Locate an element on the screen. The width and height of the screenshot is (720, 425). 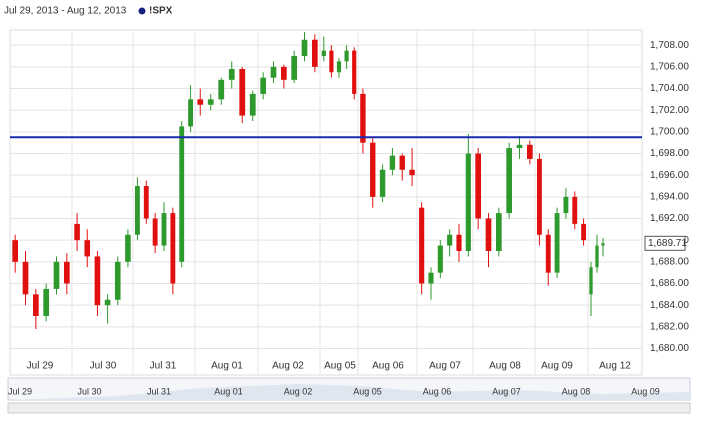
navigator-label: Aug 06 is located at coordinates (437, 391).